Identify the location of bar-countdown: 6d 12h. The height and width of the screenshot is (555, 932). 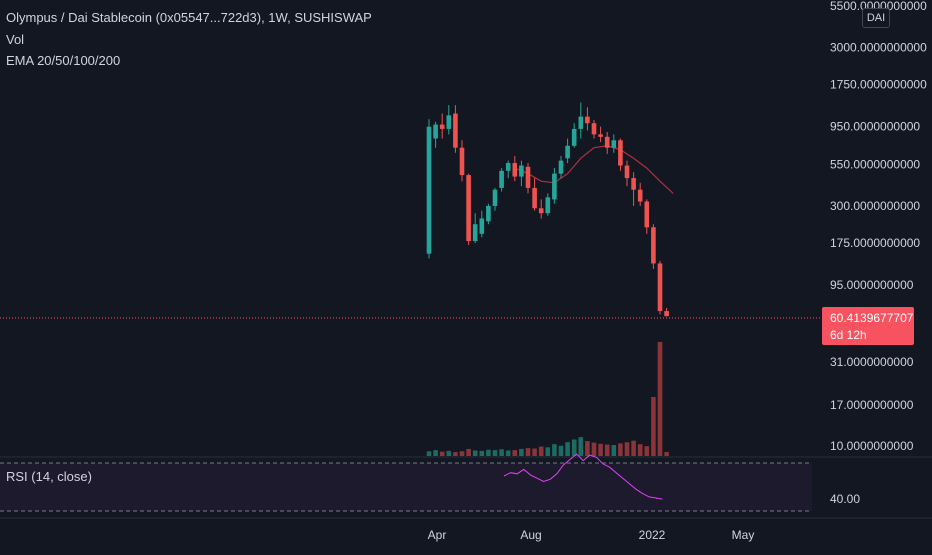
(848, 335).